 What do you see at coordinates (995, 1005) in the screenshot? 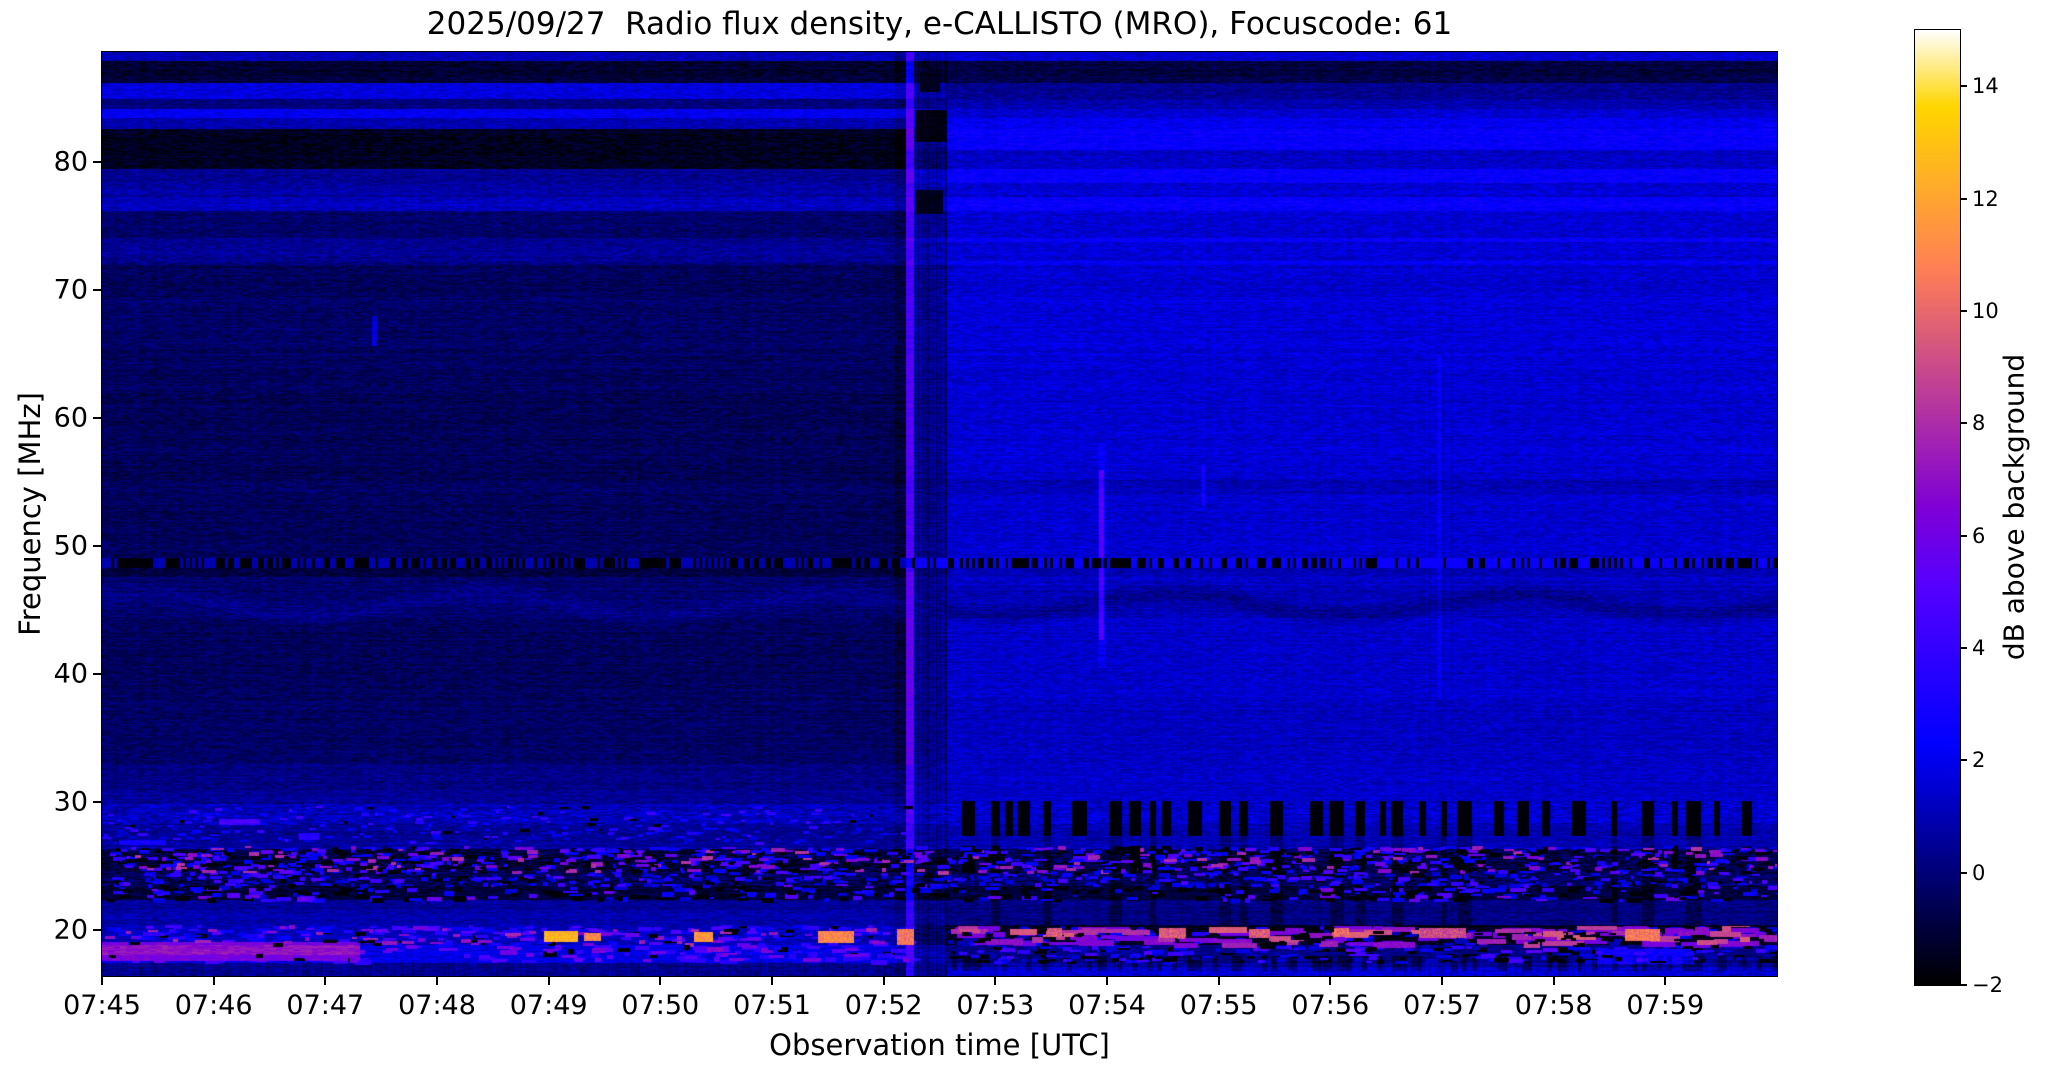
I see `x-tick-label: 07:53` at bounding box center [995, 1005].